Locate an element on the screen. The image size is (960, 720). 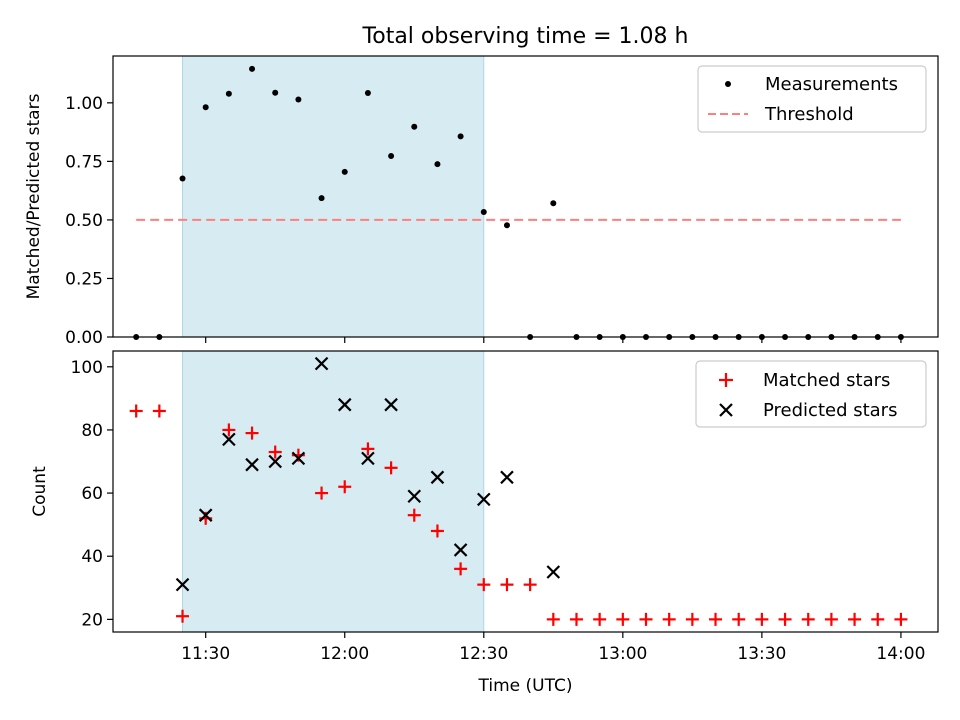
legend-predicted-label: Predicted stars is located at coordinates (830, 410).